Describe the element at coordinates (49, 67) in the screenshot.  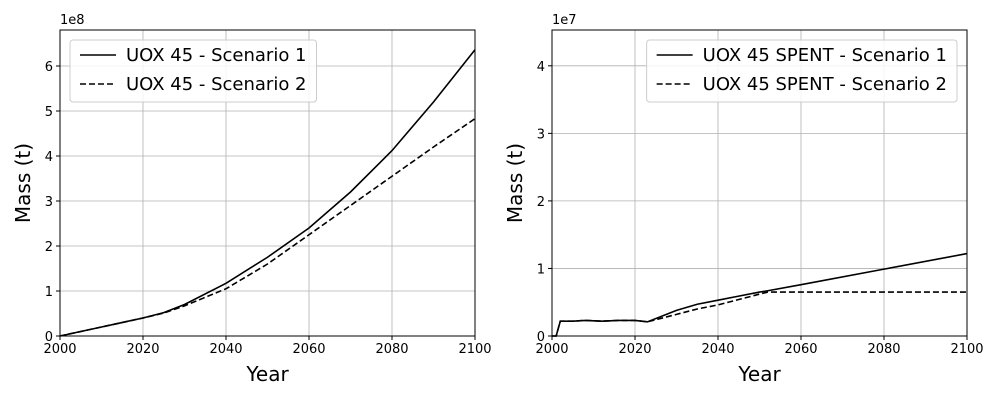
I see `y-tick-label: 6` at that location.